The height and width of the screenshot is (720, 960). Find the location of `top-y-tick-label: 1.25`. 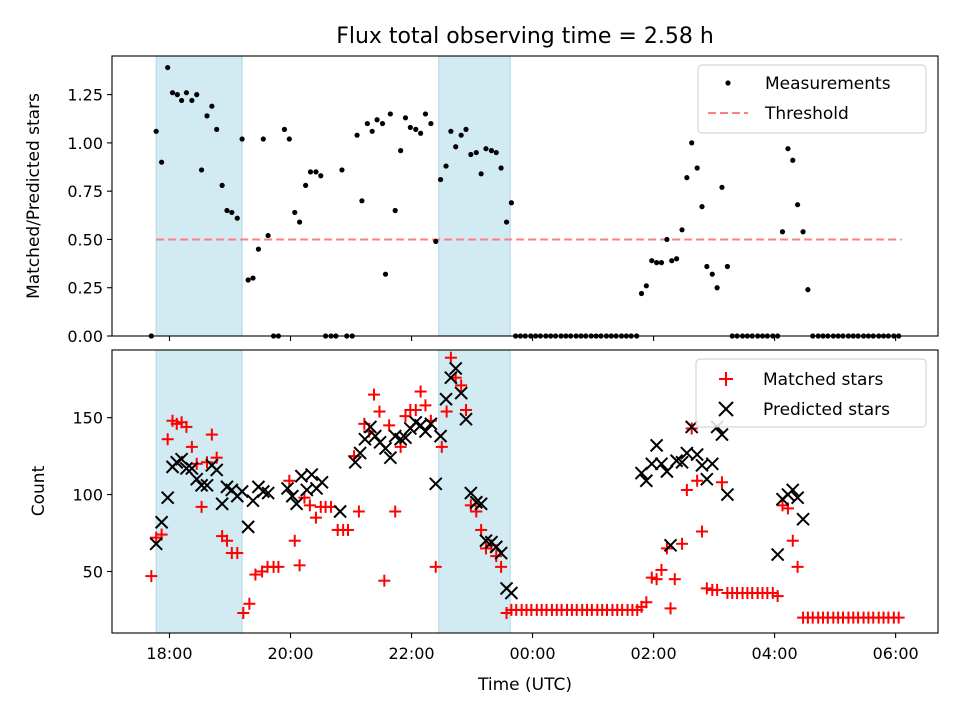

top-y-tick-label: 1.25 is located at coordinates (85, 95).